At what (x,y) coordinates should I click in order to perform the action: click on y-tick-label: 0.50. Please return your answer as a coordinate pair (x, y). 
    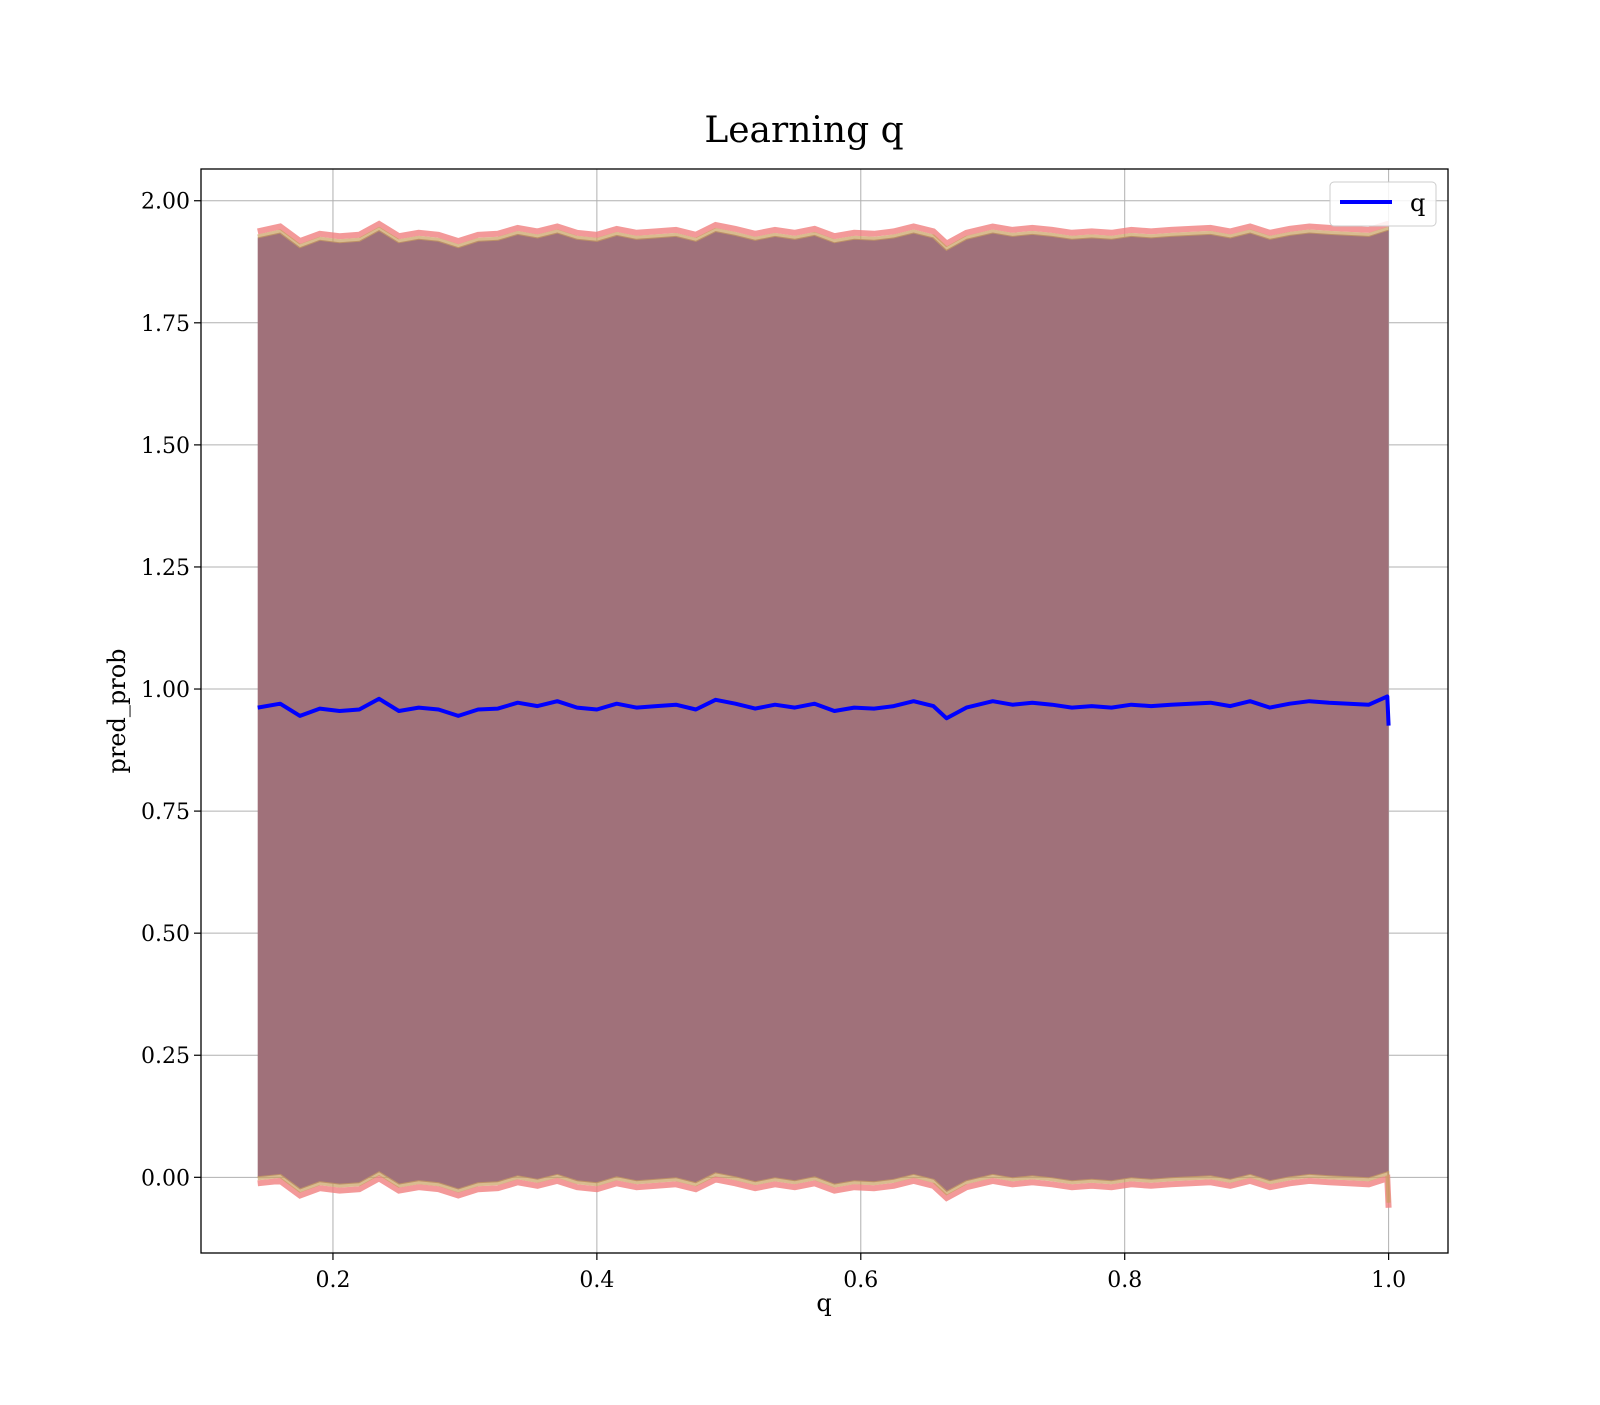
    Looking at the image, I should click on (165, 934).